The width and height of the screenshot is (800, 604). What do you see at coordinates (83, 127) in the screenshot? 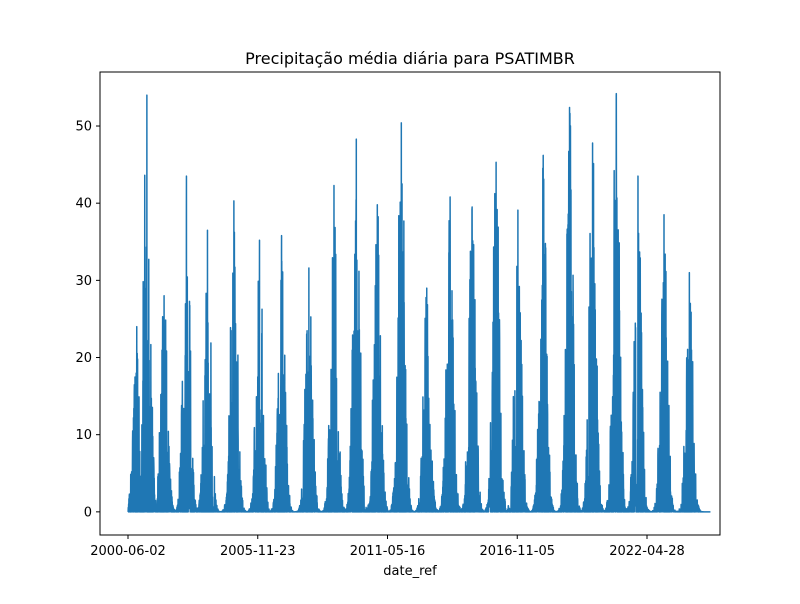
I see `y-tick-label: 50` at bounding box center [83, 127].